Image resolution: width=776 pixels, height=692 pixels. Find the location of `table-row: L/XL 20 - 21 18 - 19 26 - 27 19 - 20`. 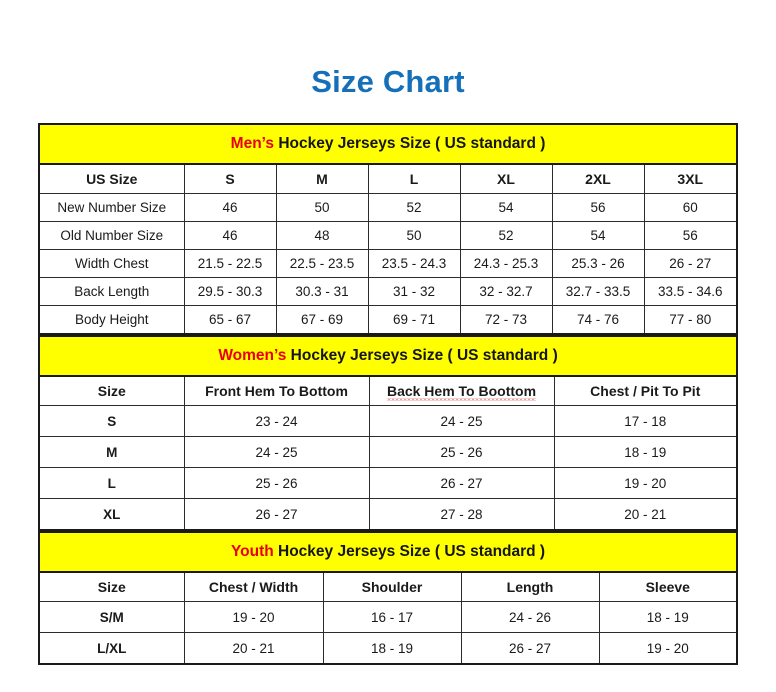

table-row: L/XL 20 - 21 18 - 19 26 - 27 19 - 20 is located at coordinates (388, 648).